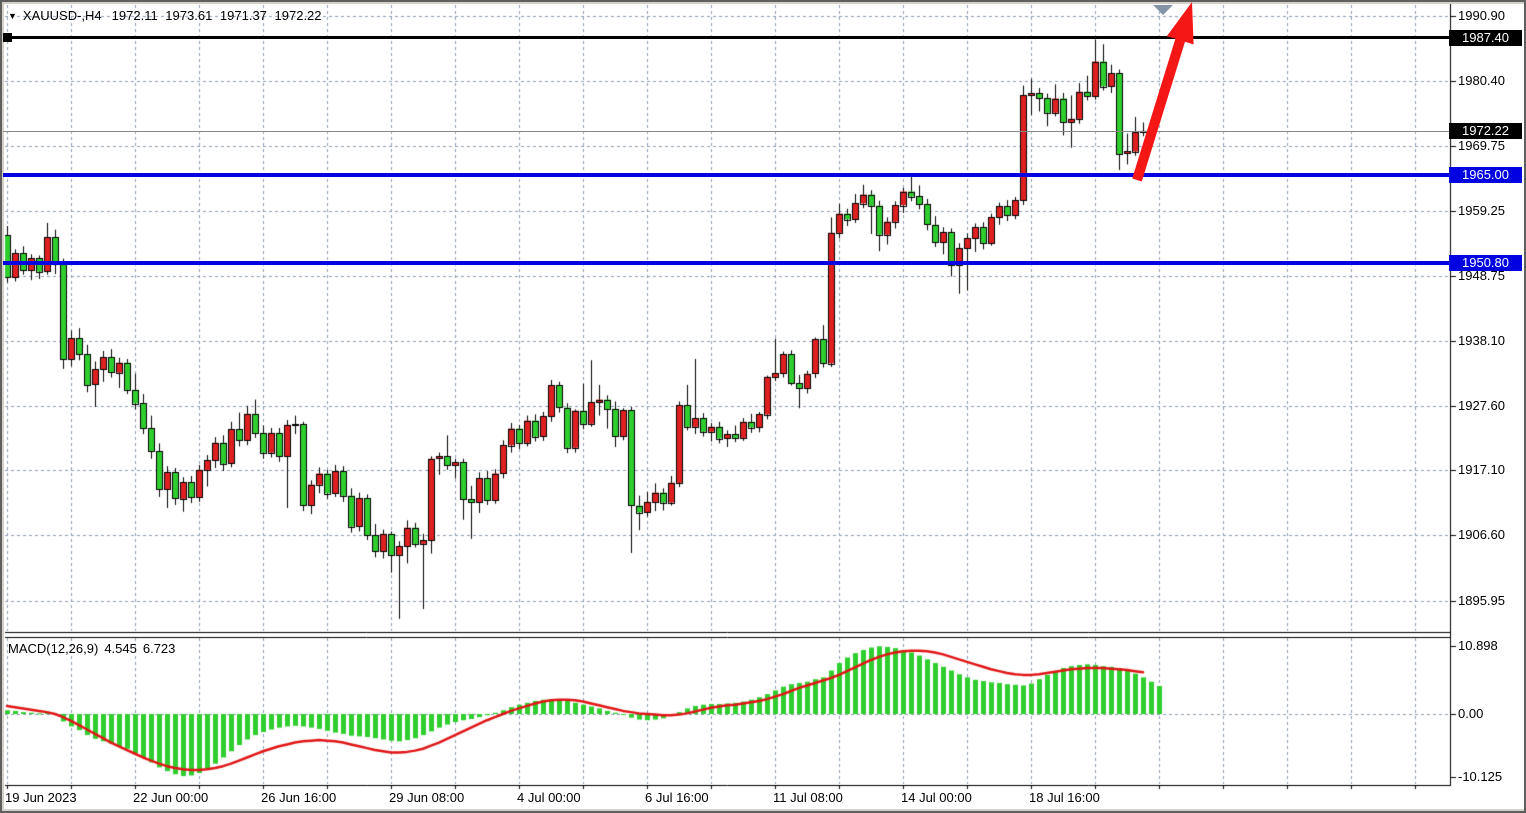 This screenshot has width=1526, height=813. I want to click on price-tick-label: 1980.40, so click(1481, 80).